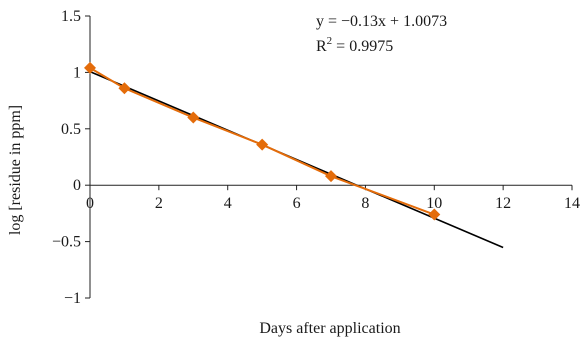 The height and width of the screenshot is (338, 583). What do you see at coordinates (66, 242) in the screenshot?
I see `y-tick-label: −0.5` at bounding box center [66, 242].